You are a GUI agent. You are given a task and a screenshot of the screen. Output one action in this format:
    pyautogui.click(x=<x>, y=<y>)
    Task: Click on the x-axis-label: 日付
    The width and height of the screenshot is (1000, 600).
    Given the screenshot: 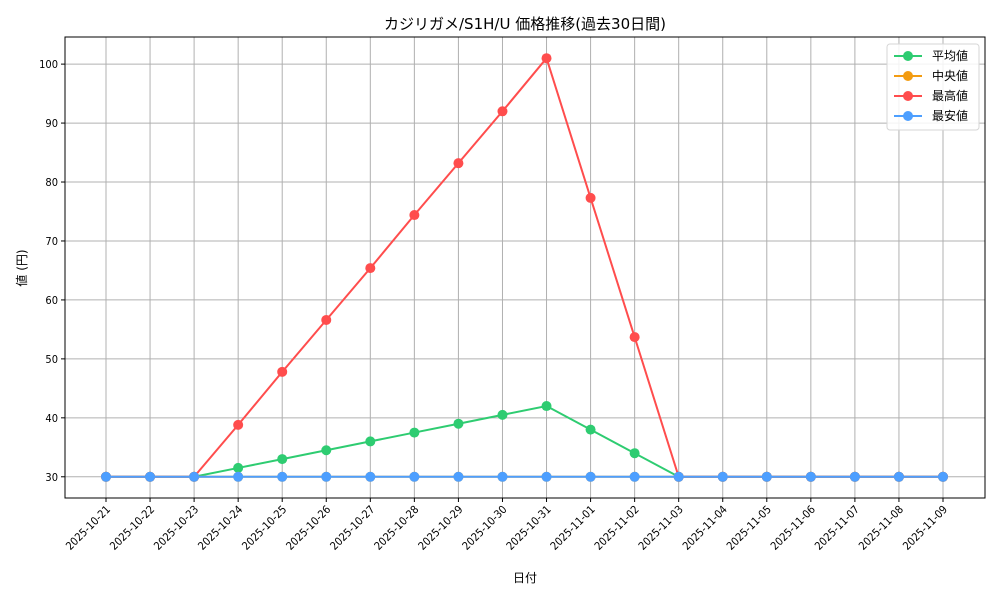 What is the action you would take?
    pyautogui.click(x=525, y=578)
    